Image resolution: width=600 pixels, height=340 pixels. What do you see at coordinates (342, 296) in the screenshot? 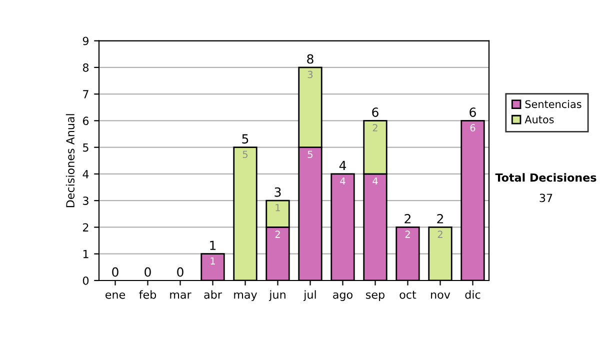
I see `x-tick-label: ago` at bounding box center [342, 296].